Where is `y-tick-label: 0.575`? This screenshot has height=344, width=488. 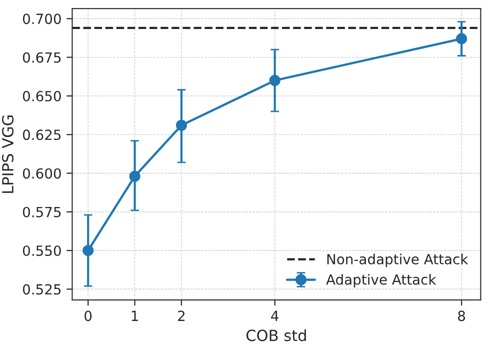
y-tick-label: 0.575 is located at coordinates (41, 212).